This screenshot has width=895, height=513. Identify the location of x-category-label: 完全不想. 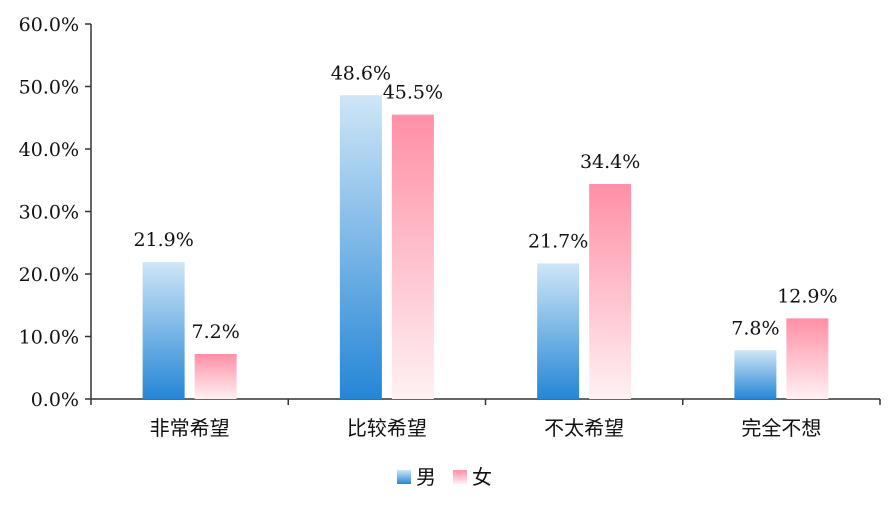
(781, 428).